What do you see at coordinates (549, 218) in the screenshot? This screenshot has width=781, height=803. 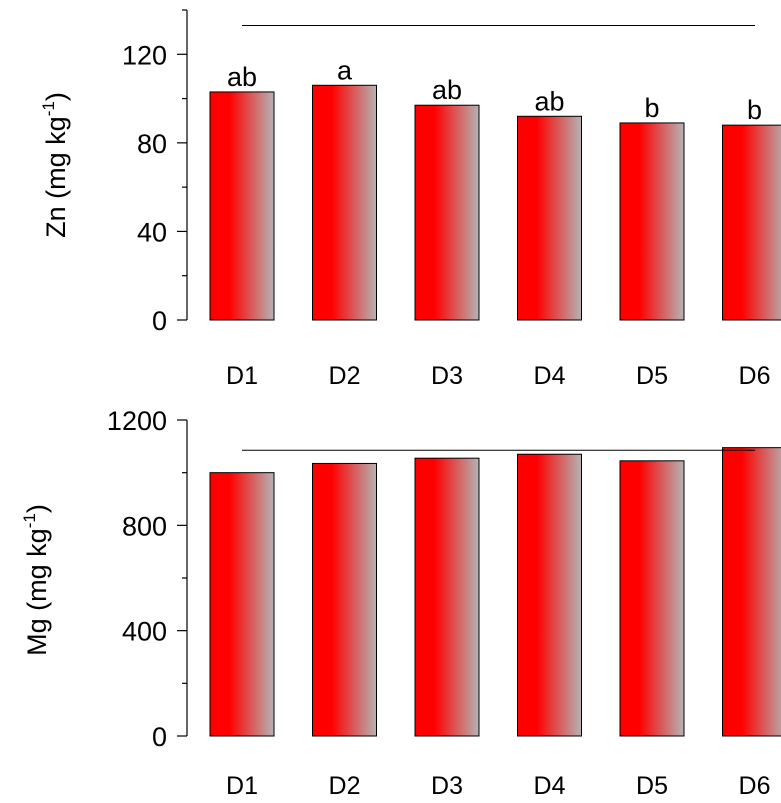 I see `zn-bar-d4` at bounding box center [549, 218].